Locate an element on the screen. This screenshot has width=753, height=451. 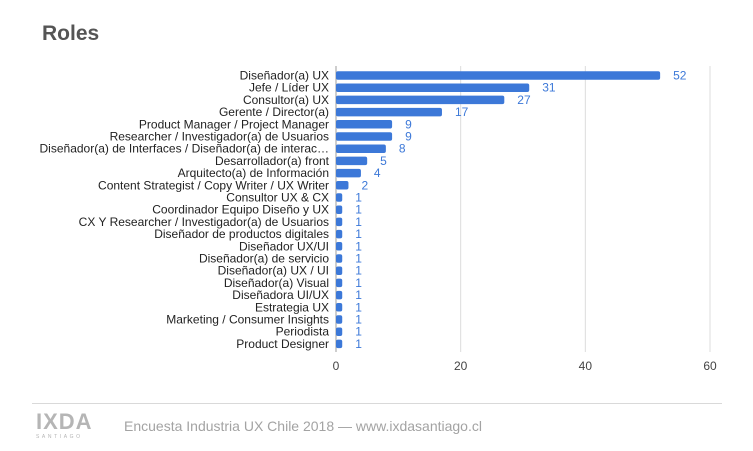
x-tick-0: 0 is located at coordinates (336, 366).